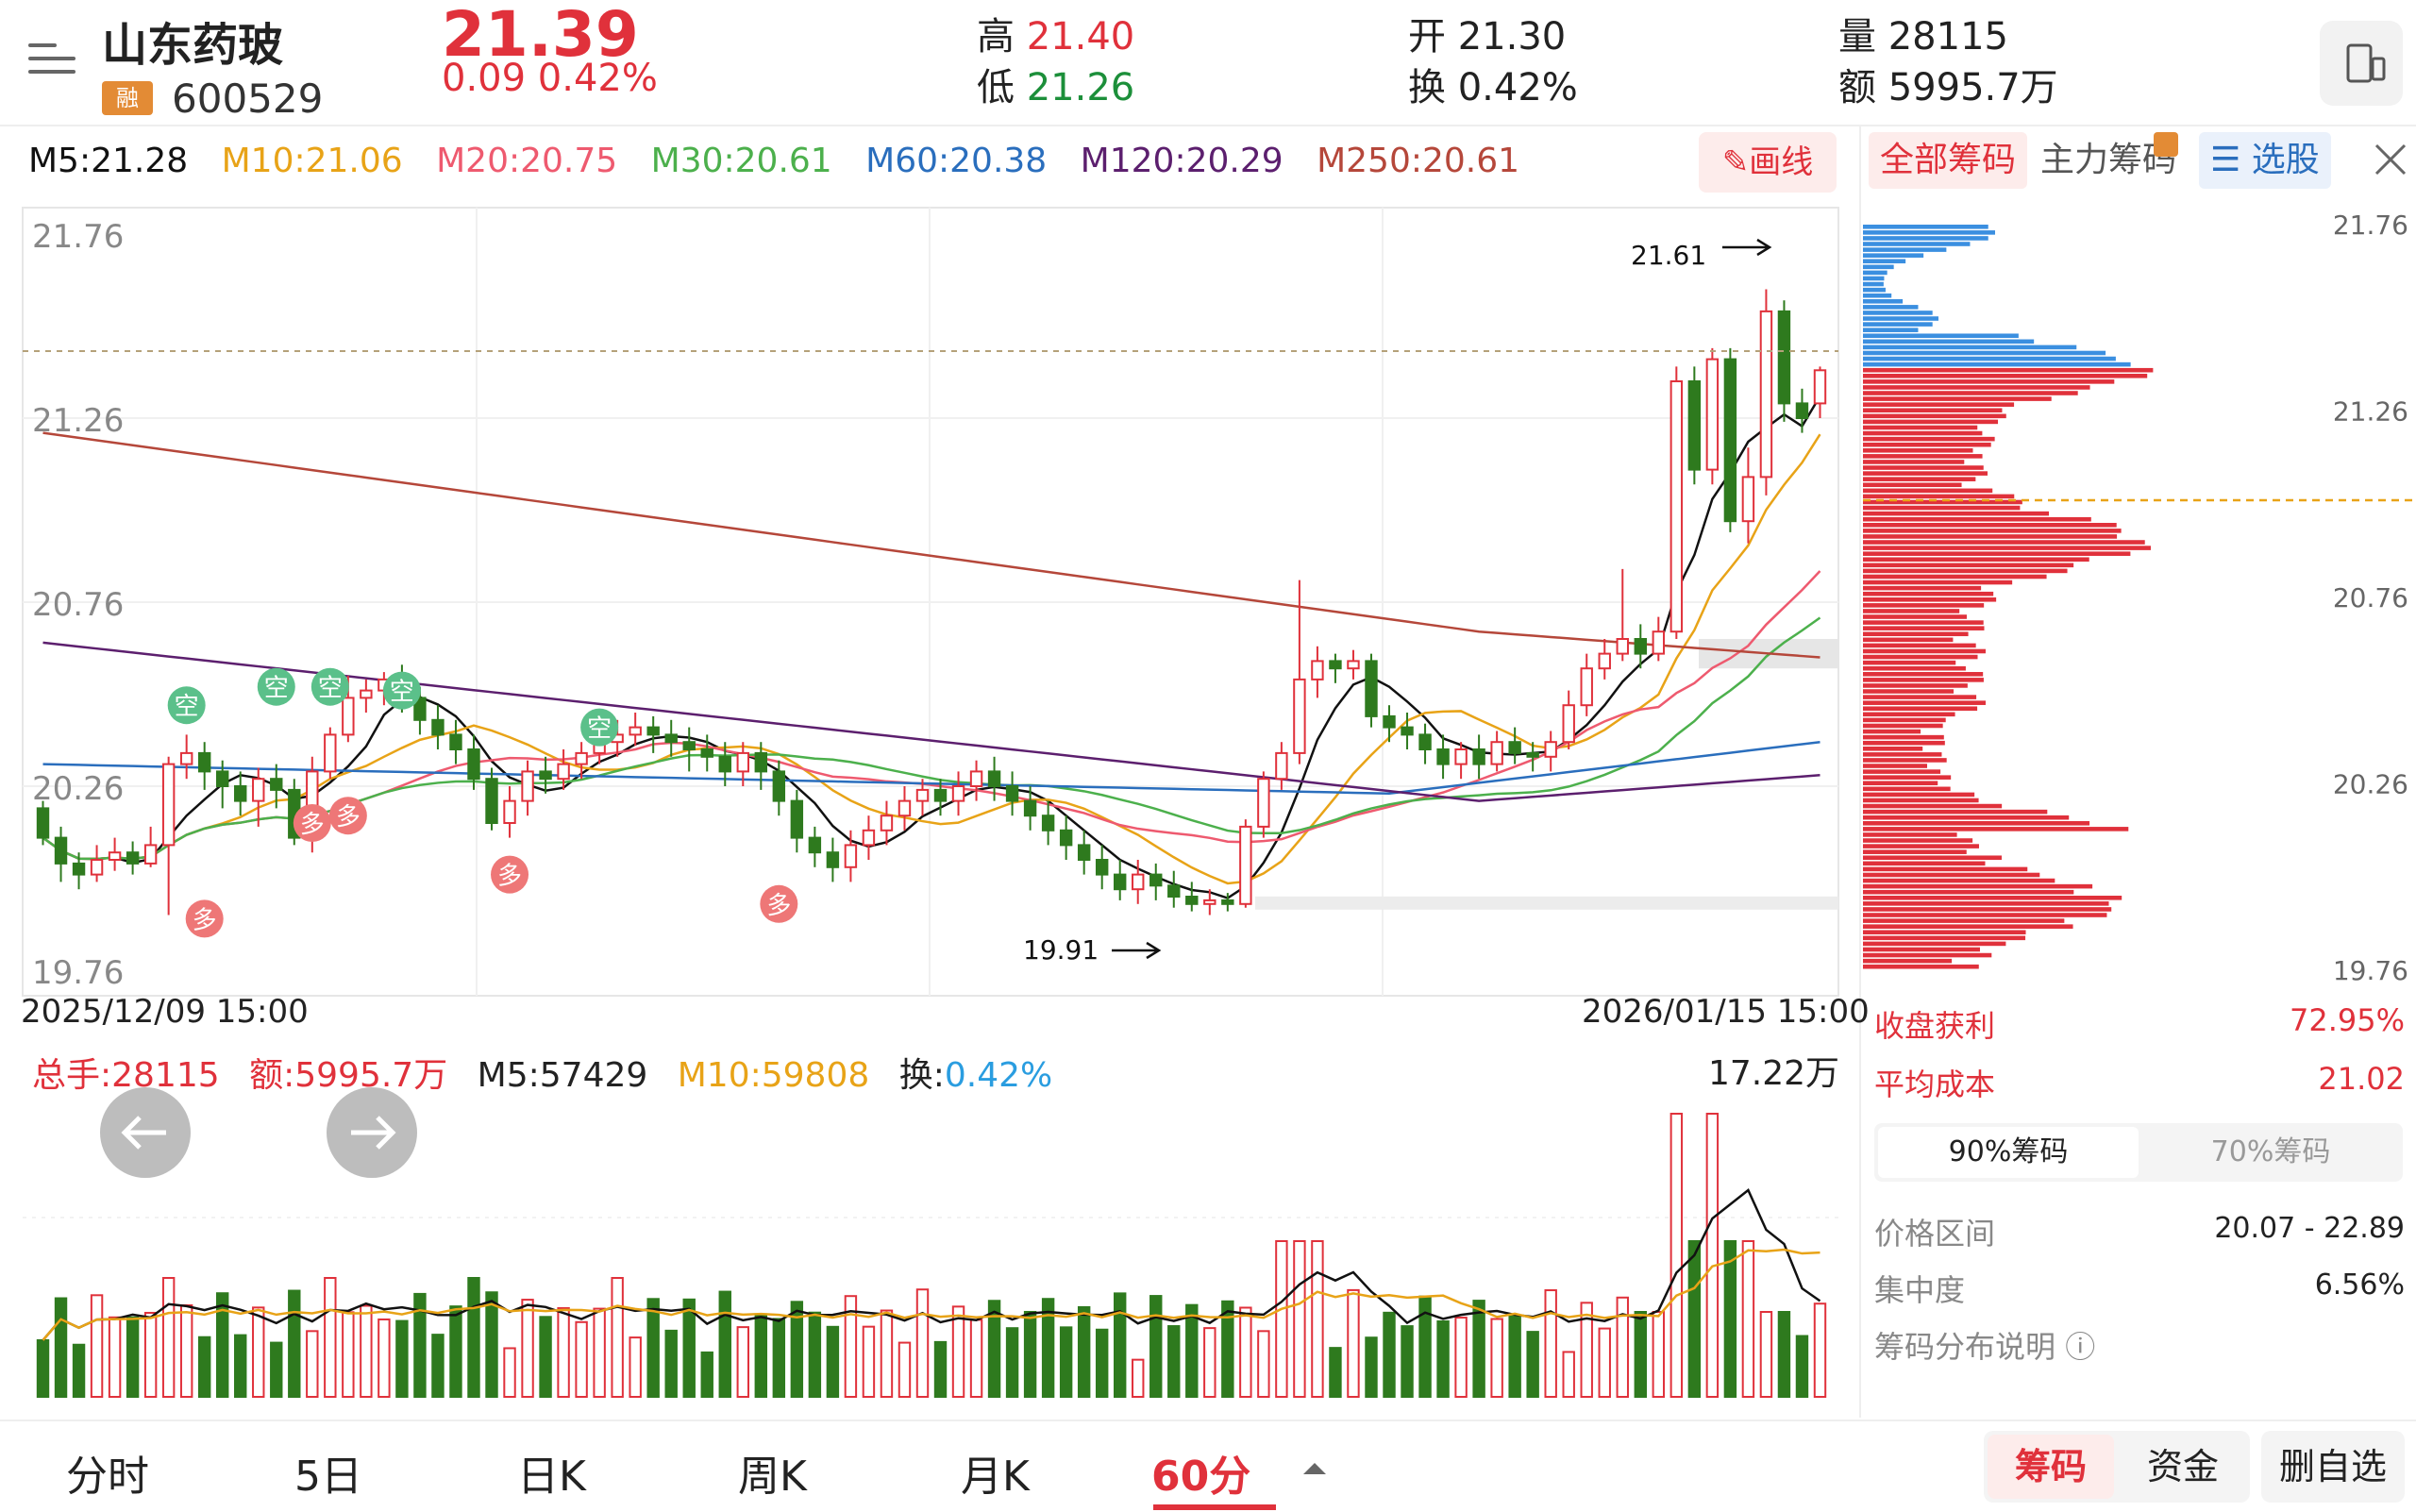 The height and width of the screenshot is (1512, 2416). What do you see at coordinates (1768, 162) in the screenshot?
I see `draw-line-button: ✎画线` at bounding box center [1768, 162].